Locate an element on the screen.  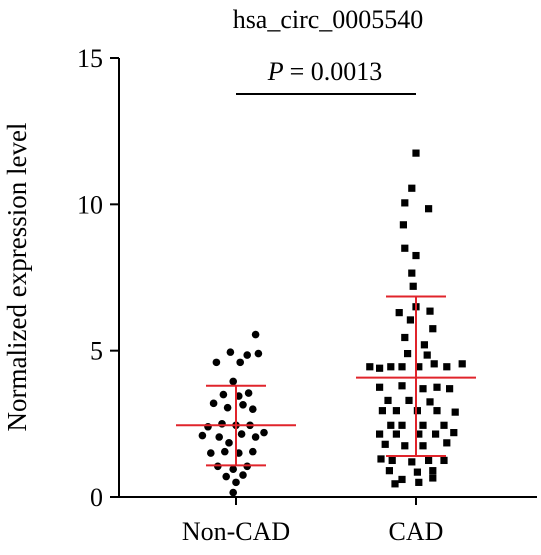
x-tick-label-non-cad: Non-CAD is located at coordinates (236, 531).